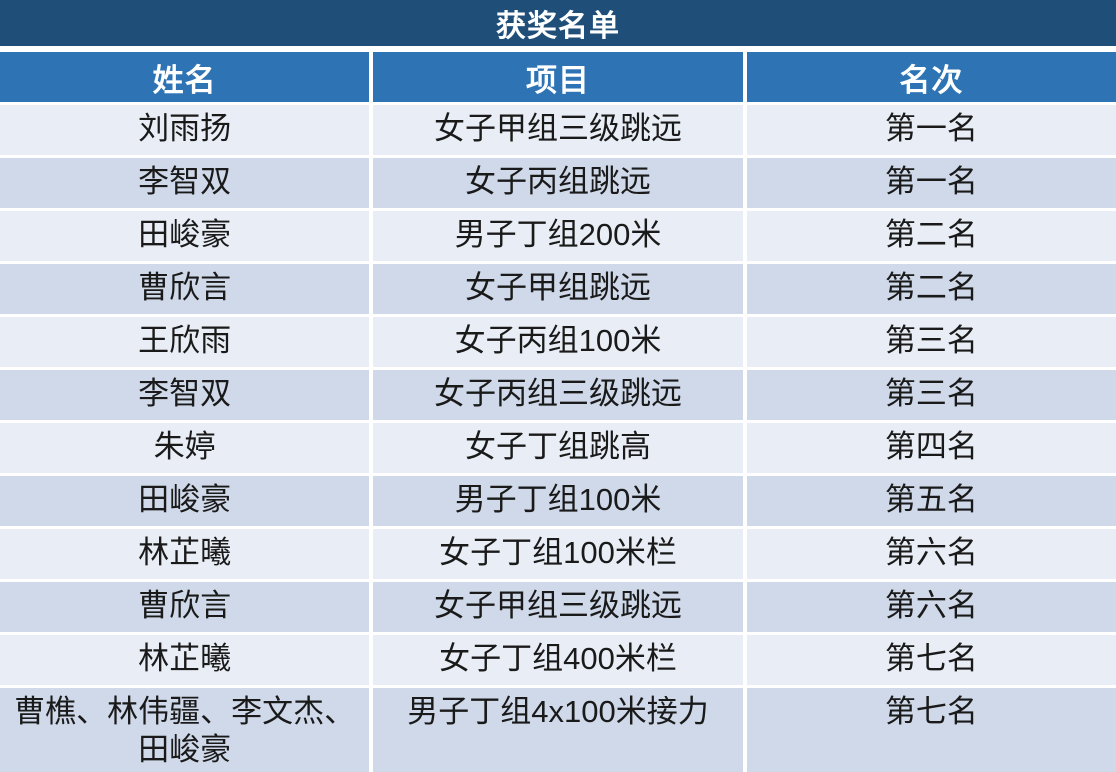  What do you see at coordinates (185, 77) in the screenshot?
I see `column-header-name: 姓名` at bounding box center [185, 77].